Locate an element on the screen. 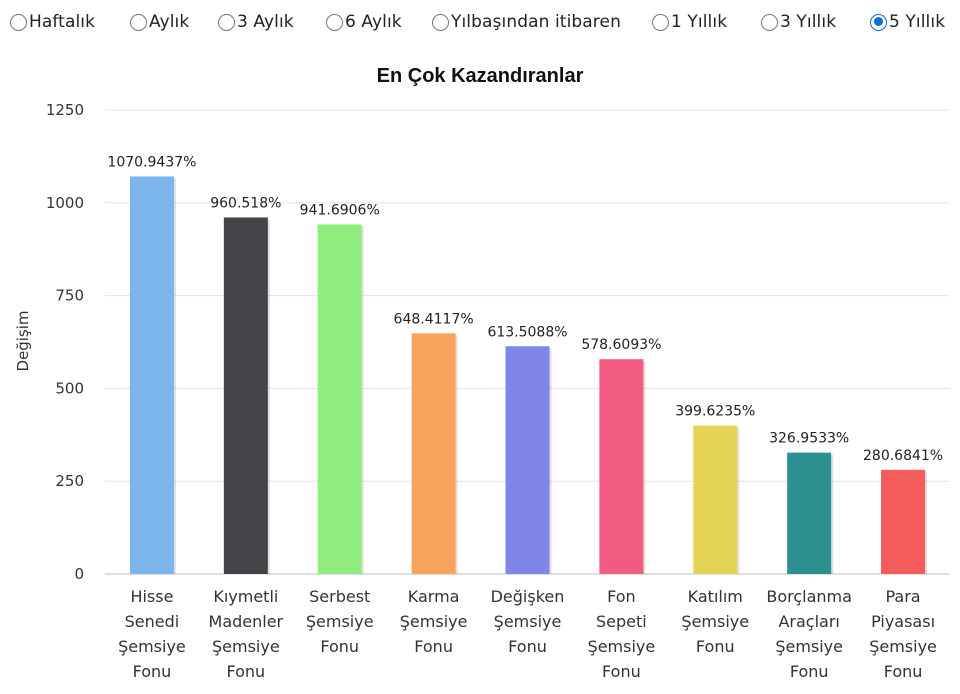  x-tick-label: Karma is located at coordinates (434, 596).